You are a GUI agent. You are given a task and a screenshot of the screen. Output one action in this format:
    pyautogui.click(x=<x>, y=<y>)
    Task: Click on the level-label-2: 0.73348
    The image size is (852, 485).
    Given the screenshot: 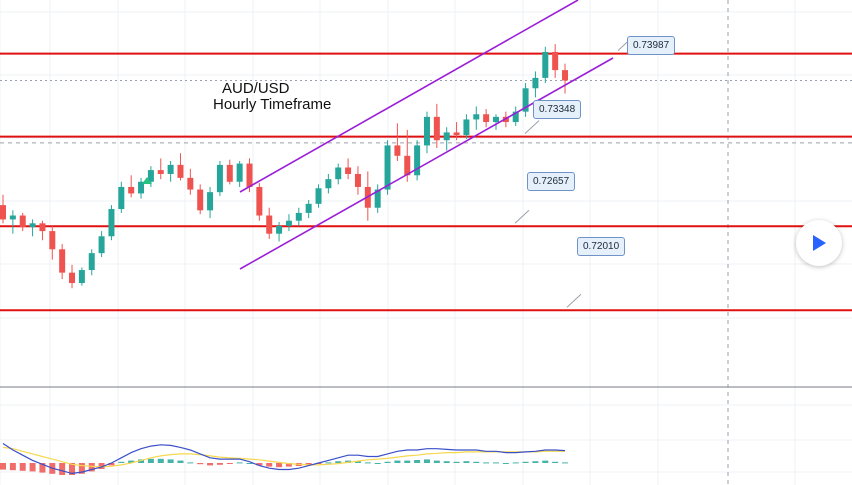 What is the action you would take?
    pyautogui.click(x=557, y=109)
    